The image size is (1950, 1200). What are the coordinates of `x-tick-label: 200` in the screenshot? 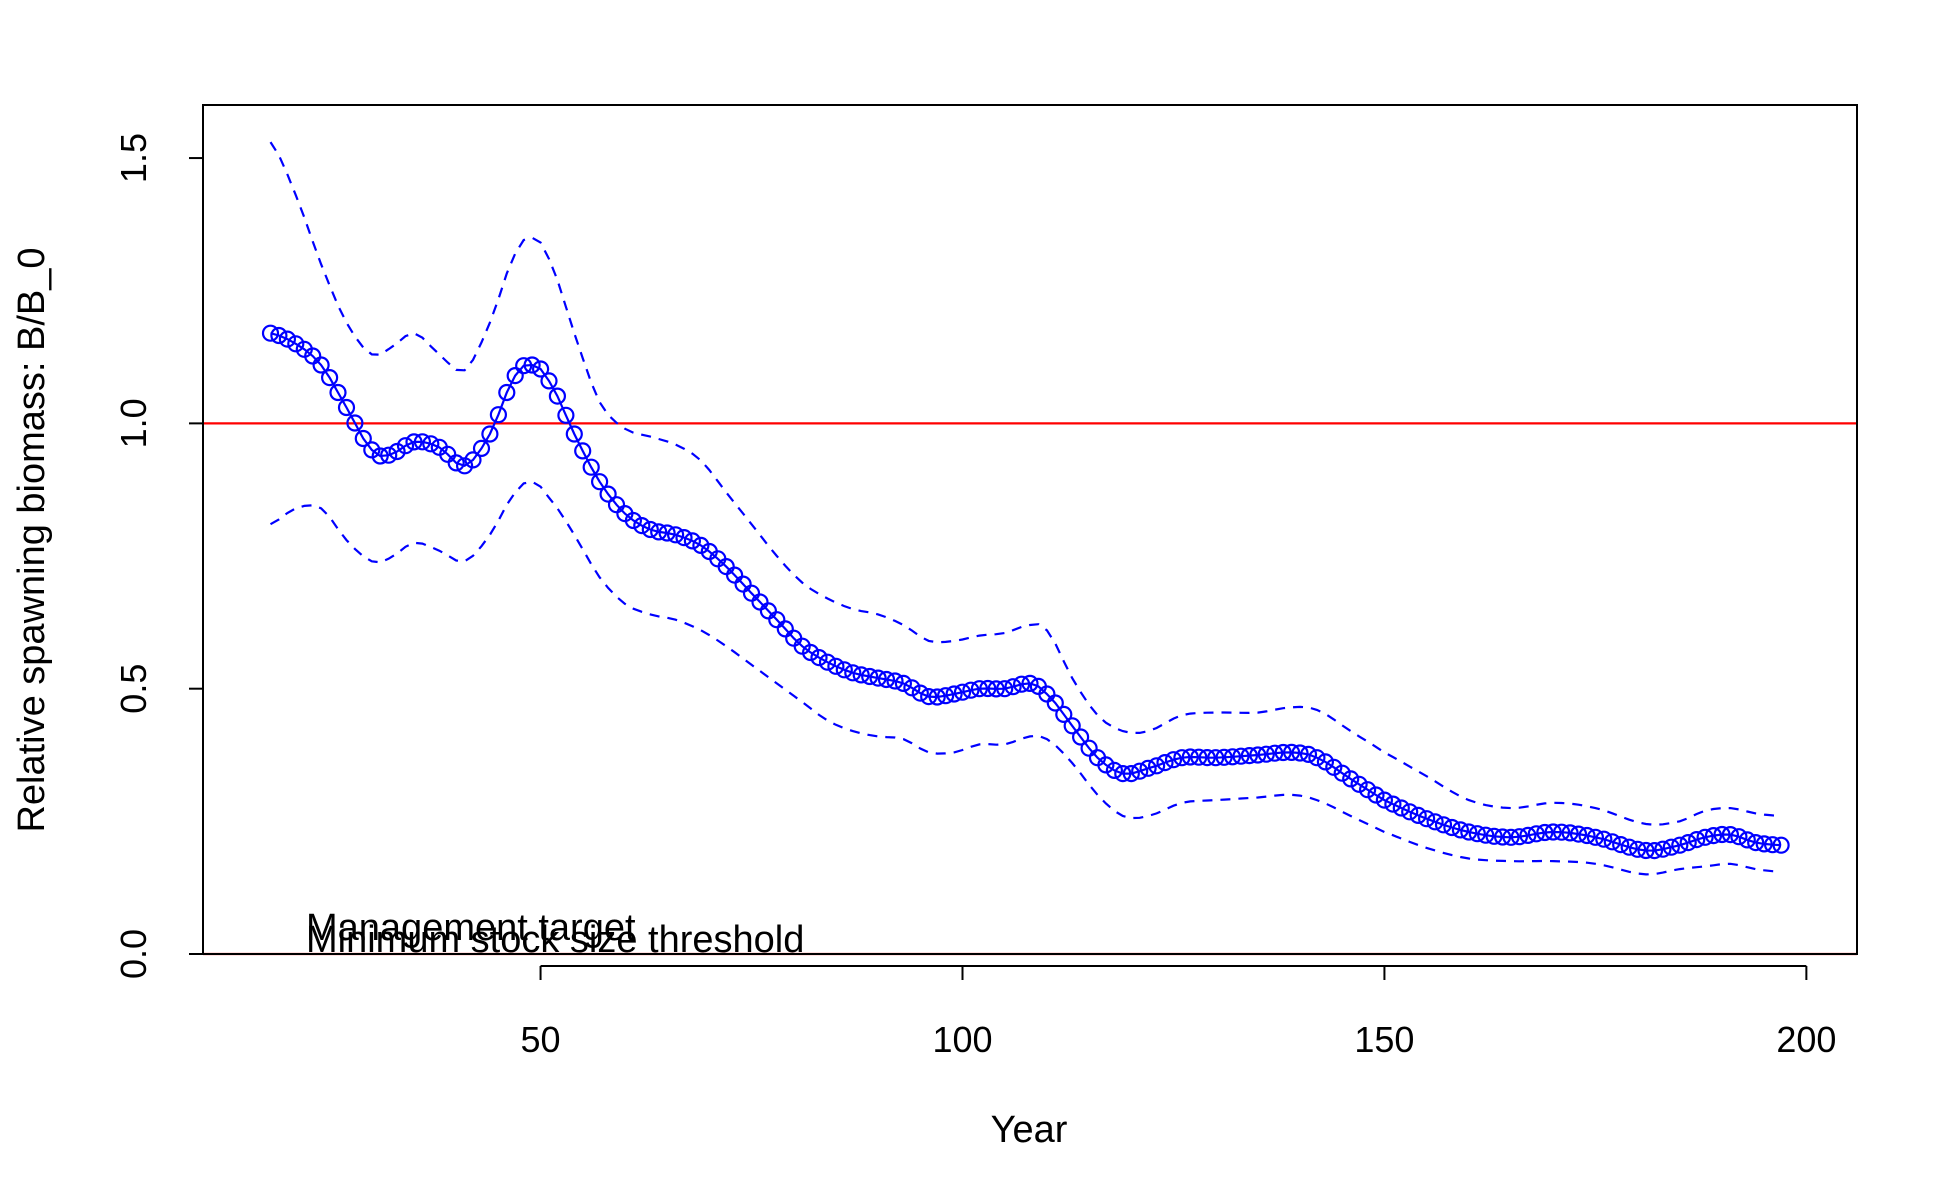 It's located at (1806, 1039).